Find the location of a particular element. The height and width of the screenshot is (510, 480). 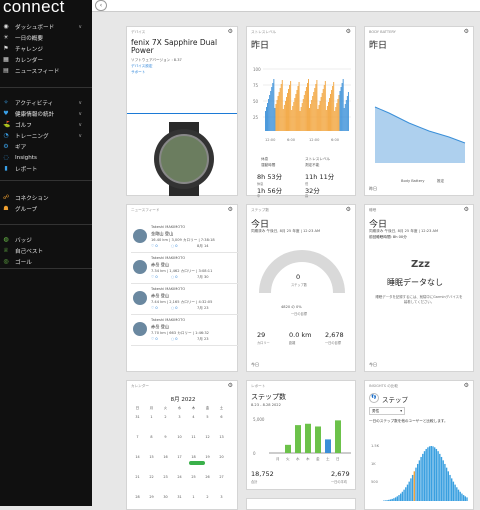

sidebar-item-5: ✧アクティビティ∨ is located at coordinates (46, 102).